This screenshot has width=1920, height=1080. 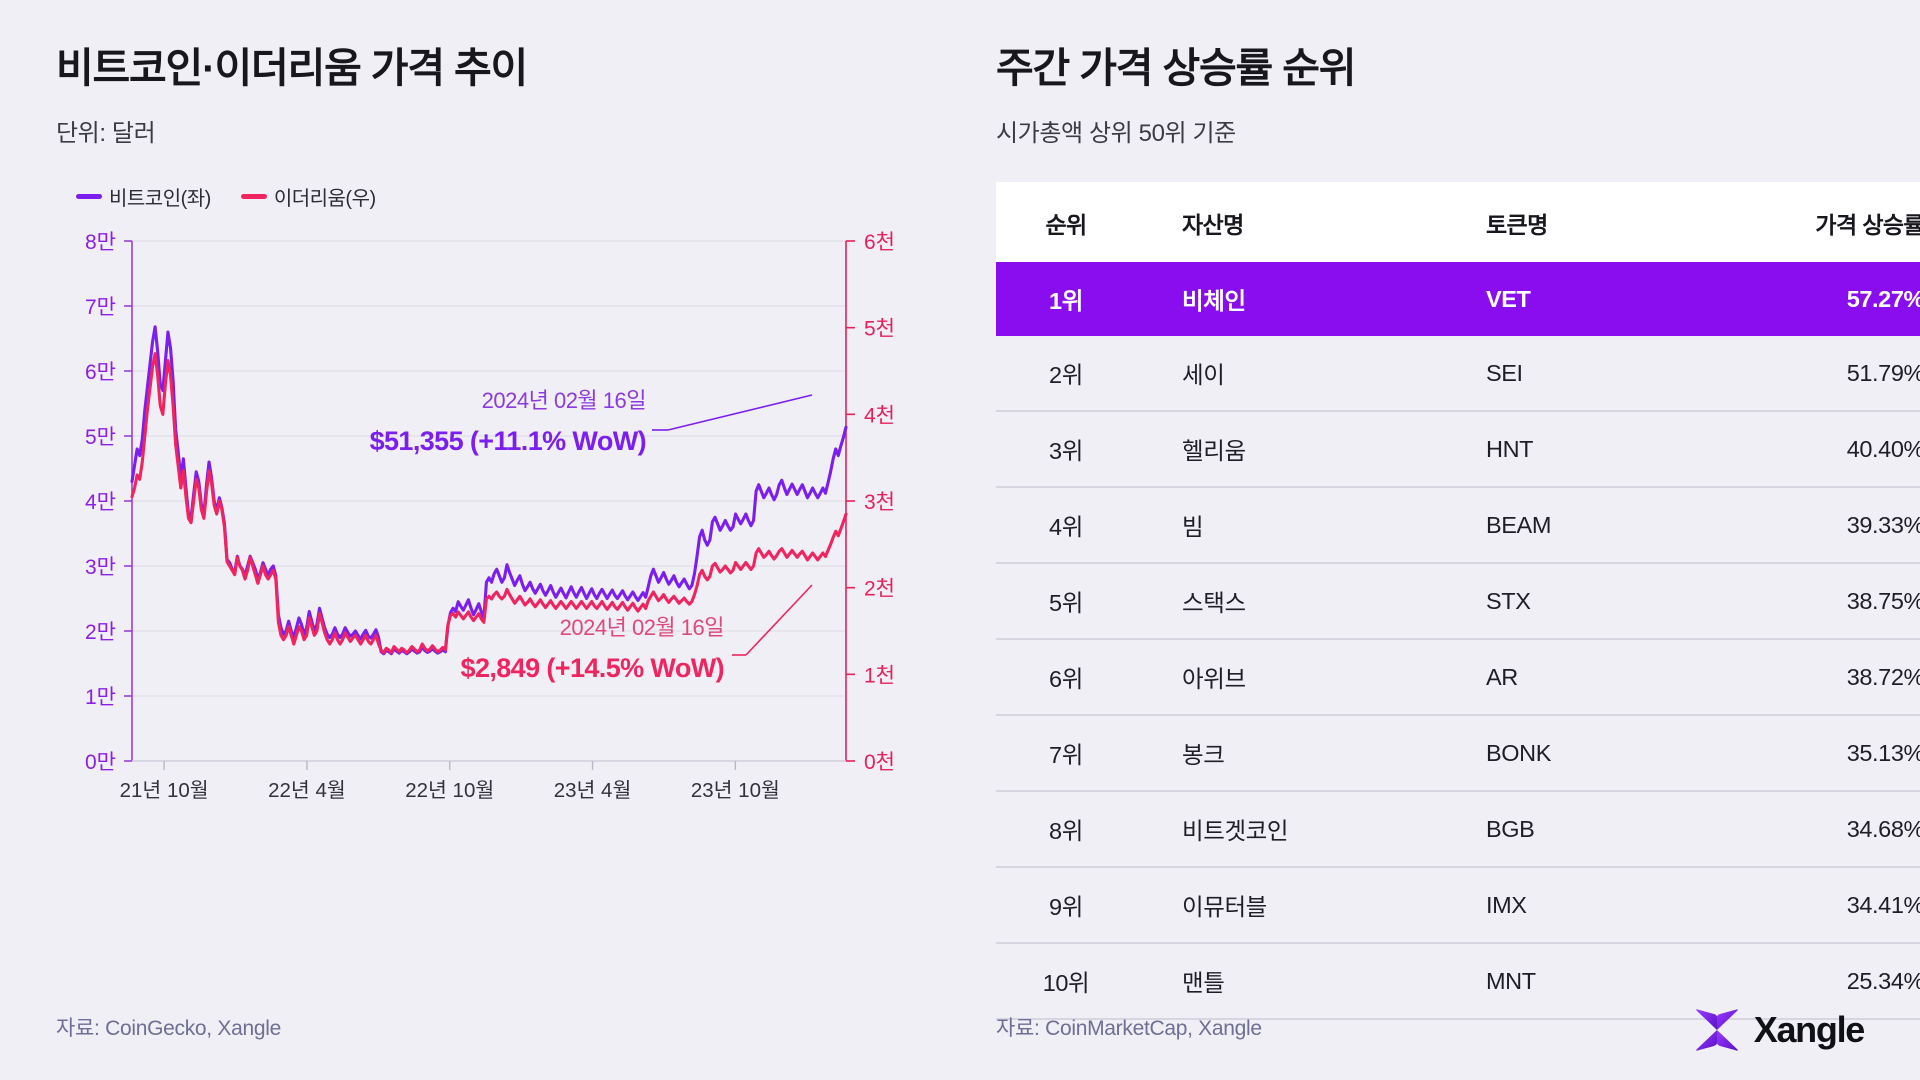 I want to click on cell-change: 57.27%, so click(x=1818, y=299).